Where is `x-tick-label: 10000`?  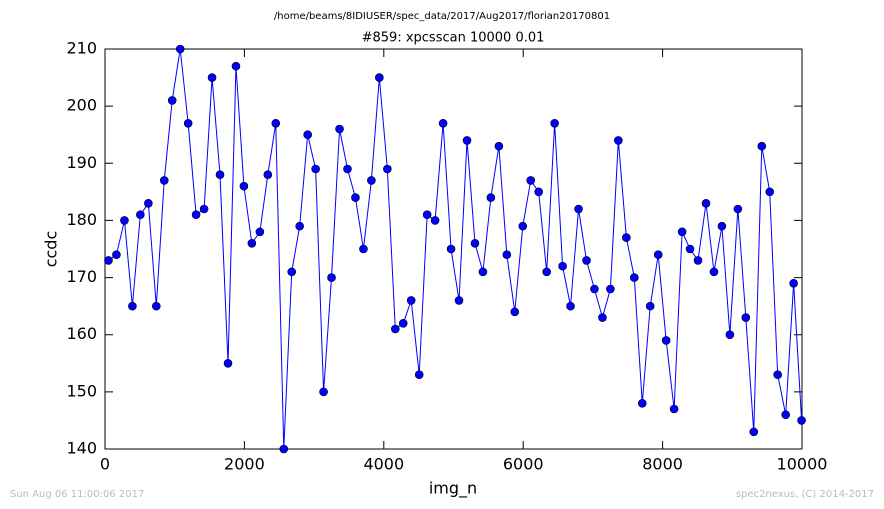
x-tick-label: 10000 is located at coordinates (802, 464).